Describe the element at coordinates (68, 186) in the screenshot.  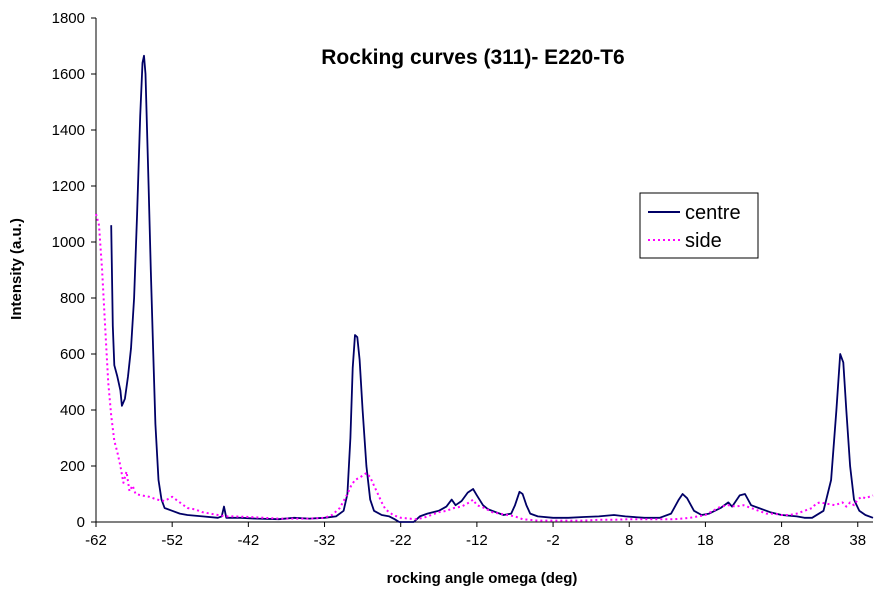
I see `y-tick-label: 1200` at that location.